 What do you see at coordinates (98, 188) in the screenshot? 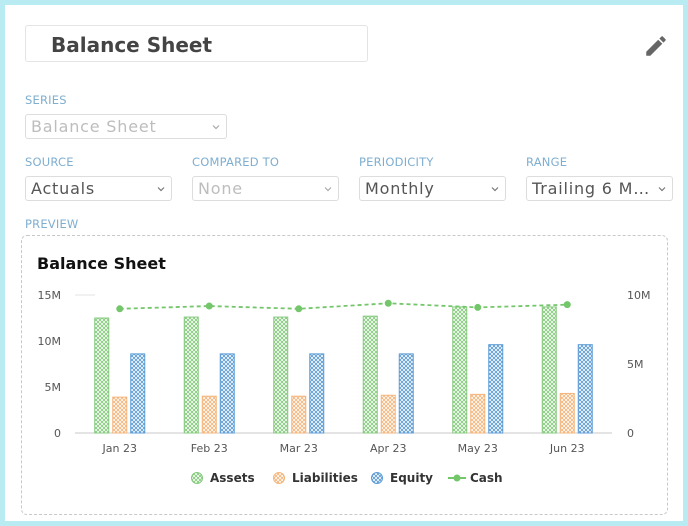
I see `source-select: Actuals` at bounding box center [98, 188].